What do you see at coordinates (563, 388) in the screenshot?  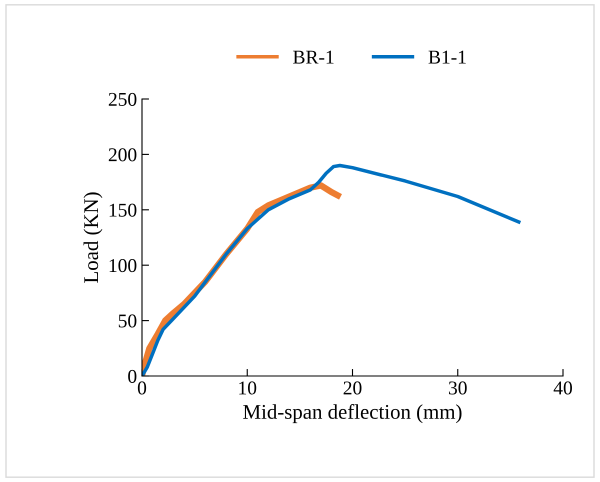 I see `x-tick-label: 40` at bounding box center [563, 388].